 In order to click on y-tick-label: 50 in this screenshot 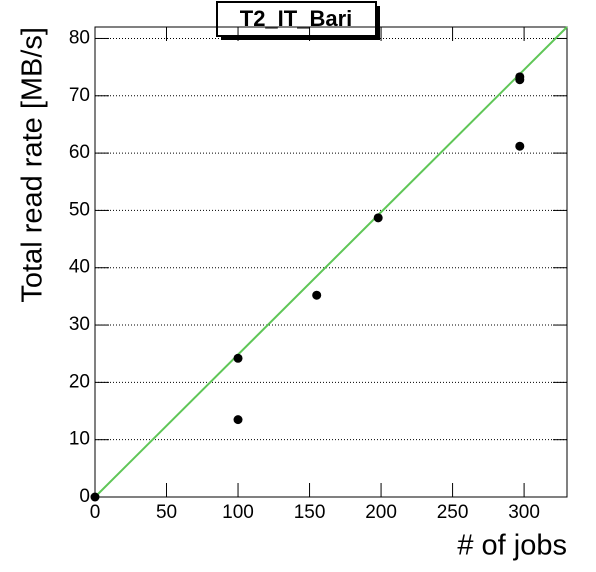, I will do `click(79, 209)`.